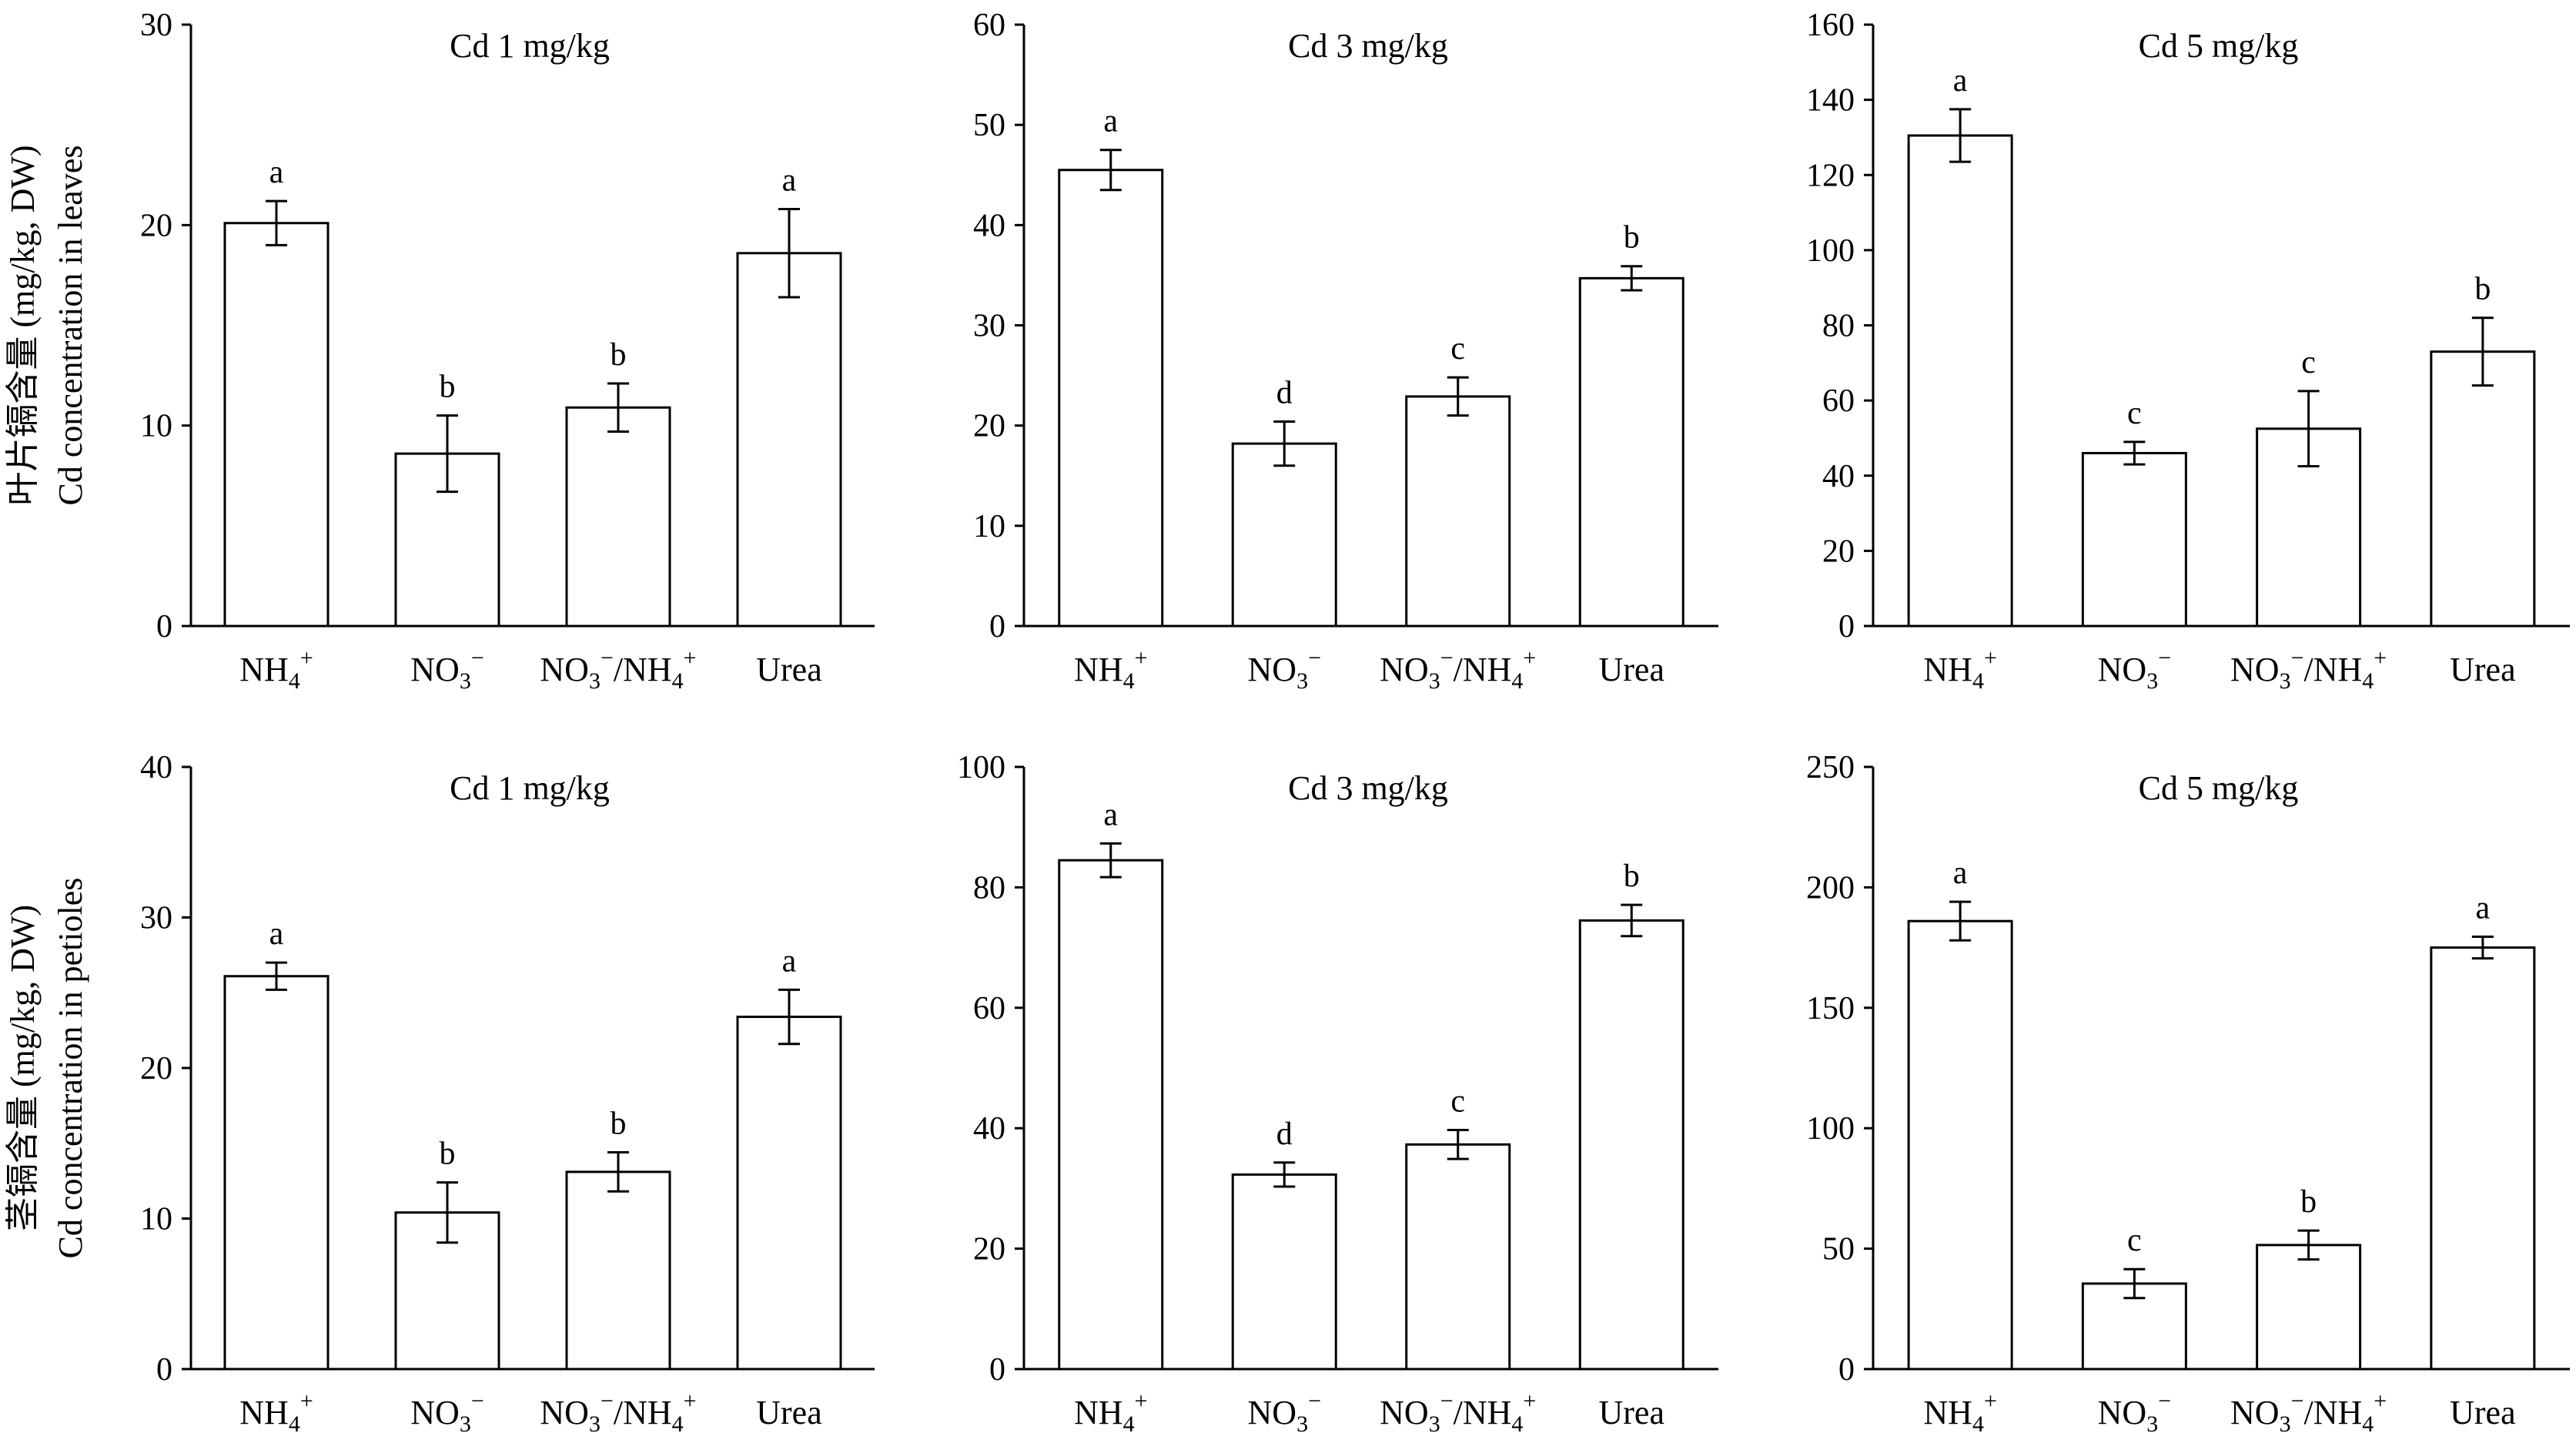 The image size is (2576, 1443). What do you see at coordinates (23, 1068) in the screenshot?
I see `y-axis-label-chinese: 茎镉含量 (mg/kg, DW)` at bounding box center [23, 1068].